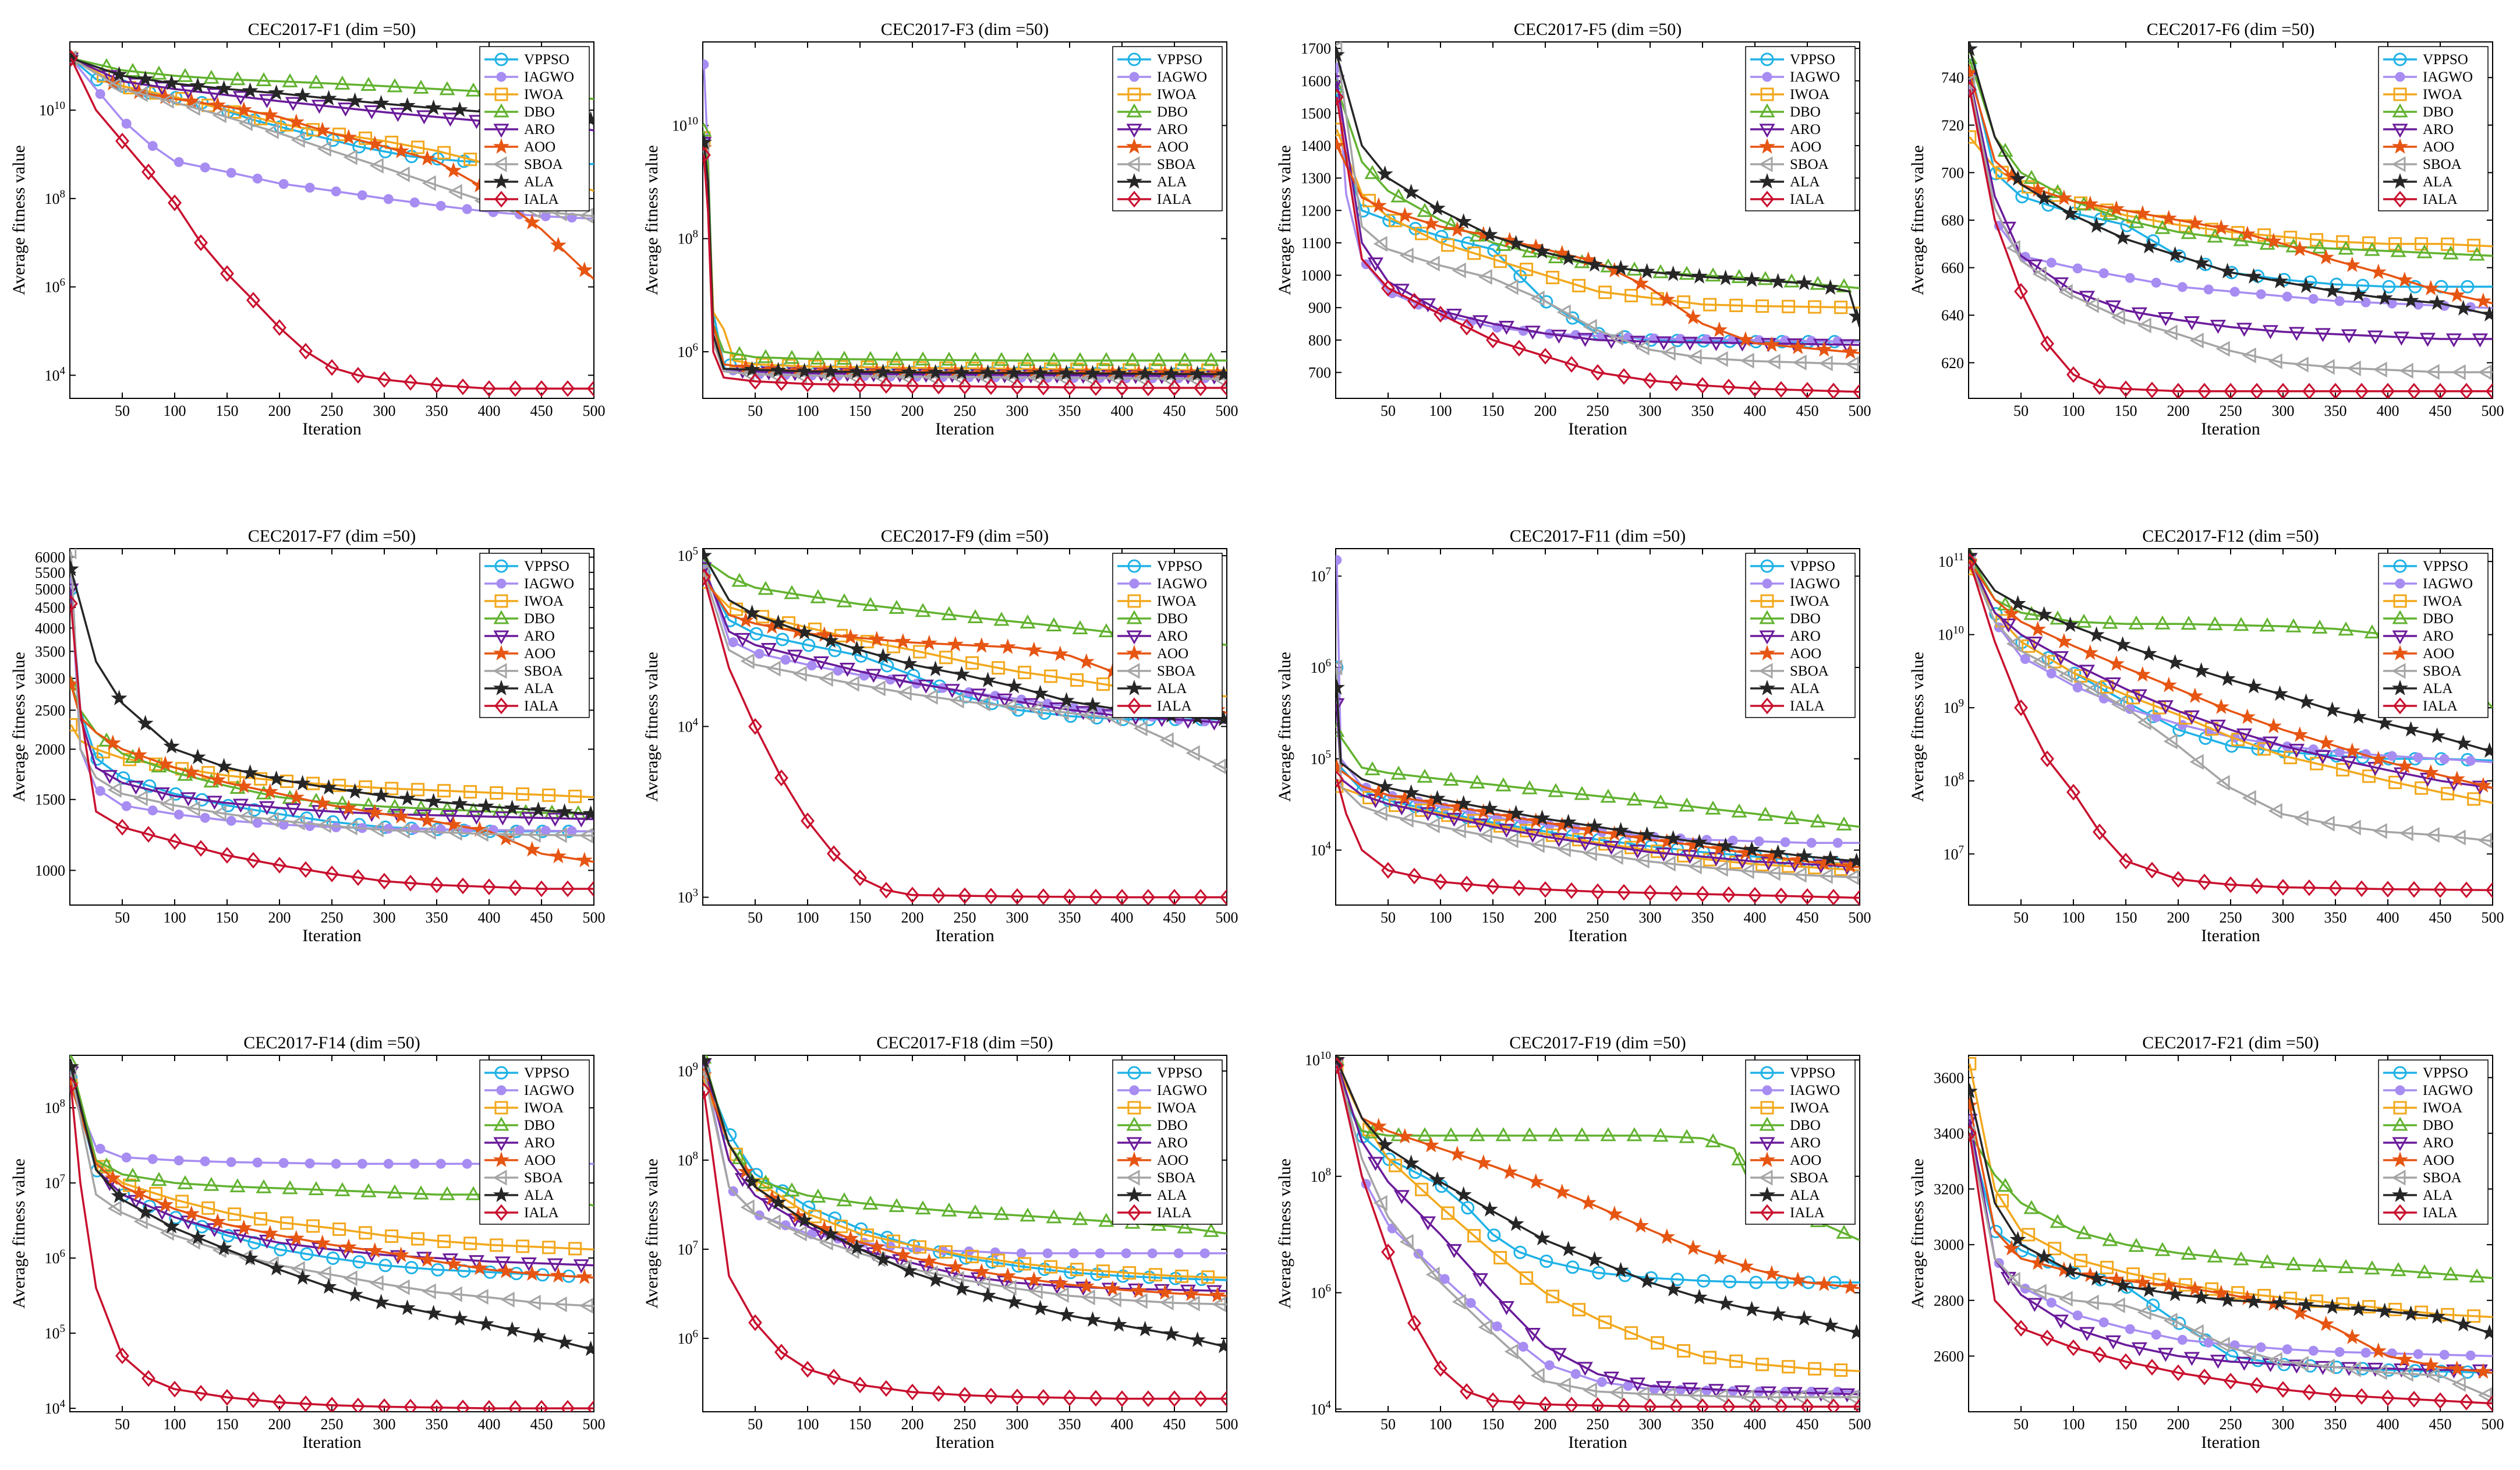  Describe the element at coordinates (332, 30) in the screenshot. I see `chart-title: CEC2017-F1 (dim =50)` at that location.